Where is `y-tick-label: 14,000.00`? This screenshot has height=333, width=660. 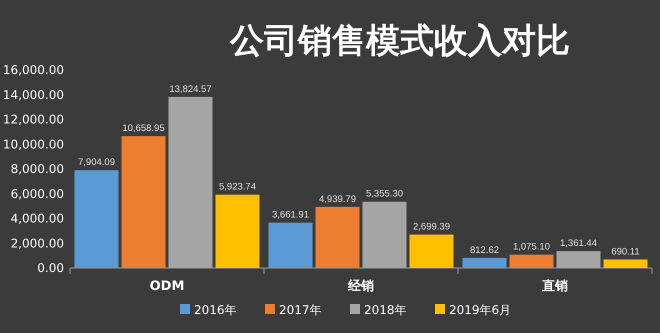
y-tick-label: 14,000.00 is located at coordinates (33, 95).